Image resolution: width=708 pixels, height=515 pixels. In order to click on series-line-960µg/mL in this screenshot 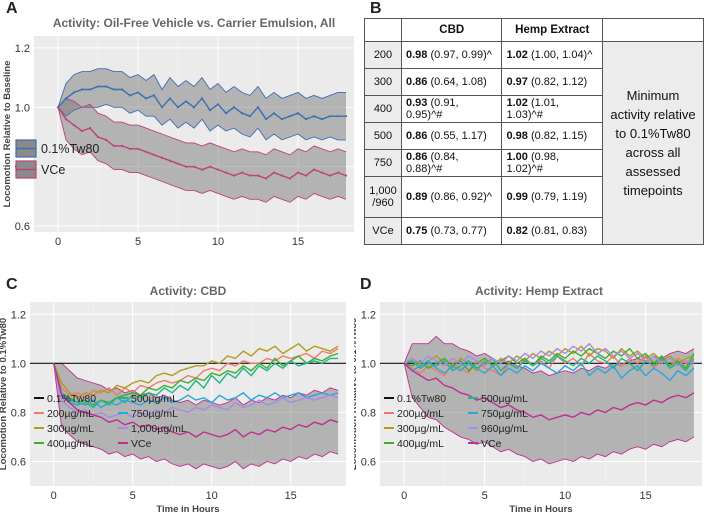, I will do `click(549, 354)`.